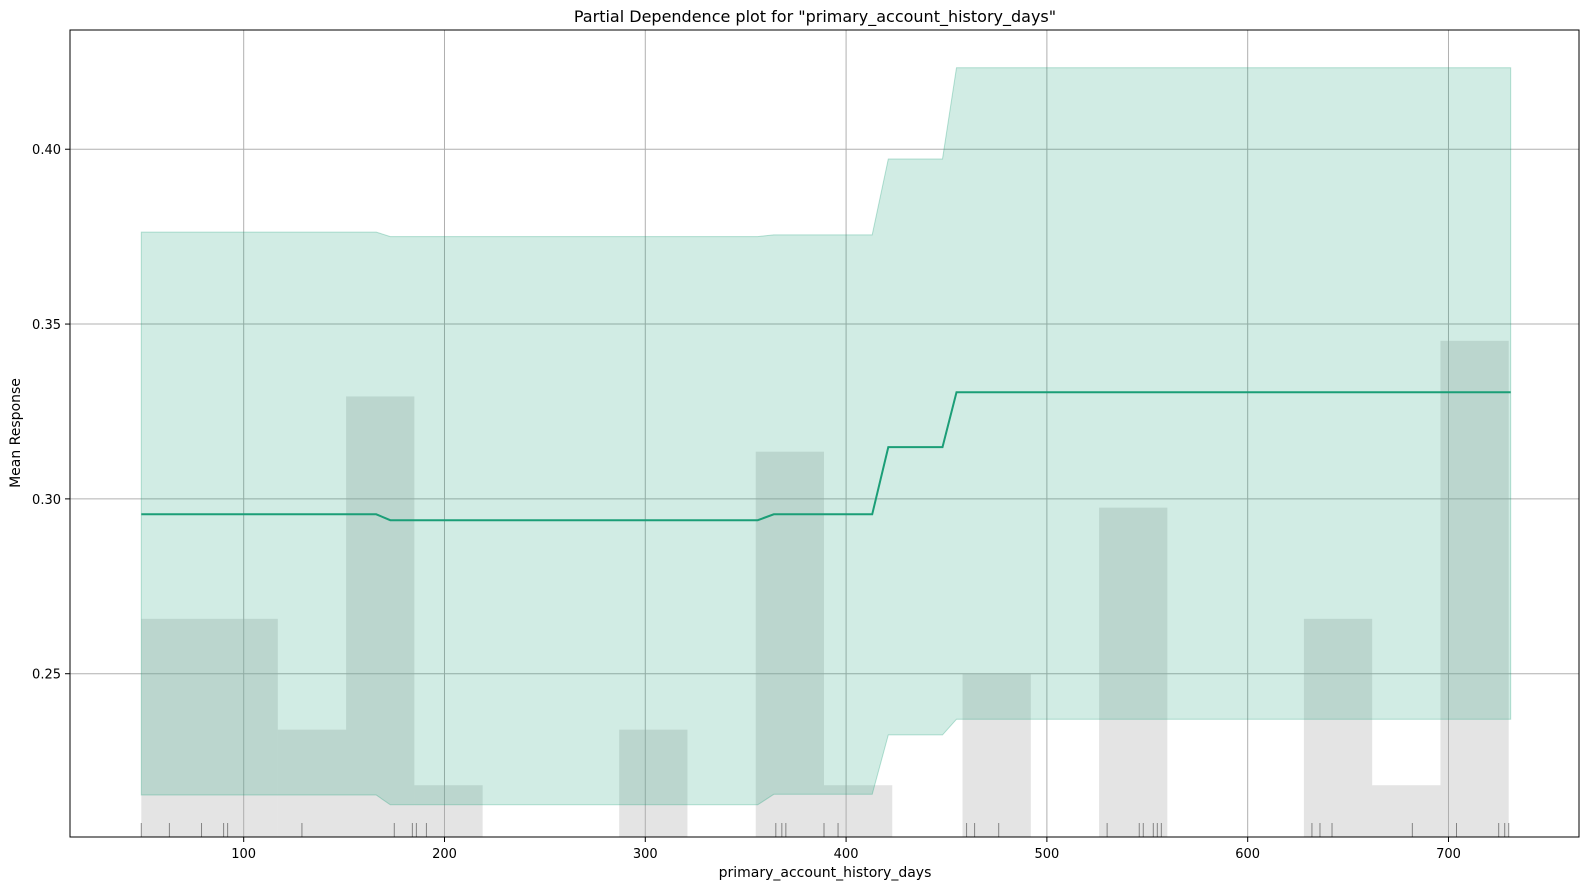 The height and width of the screenshot is (890, 1589). I want to click on series-line, so click(826, 456).